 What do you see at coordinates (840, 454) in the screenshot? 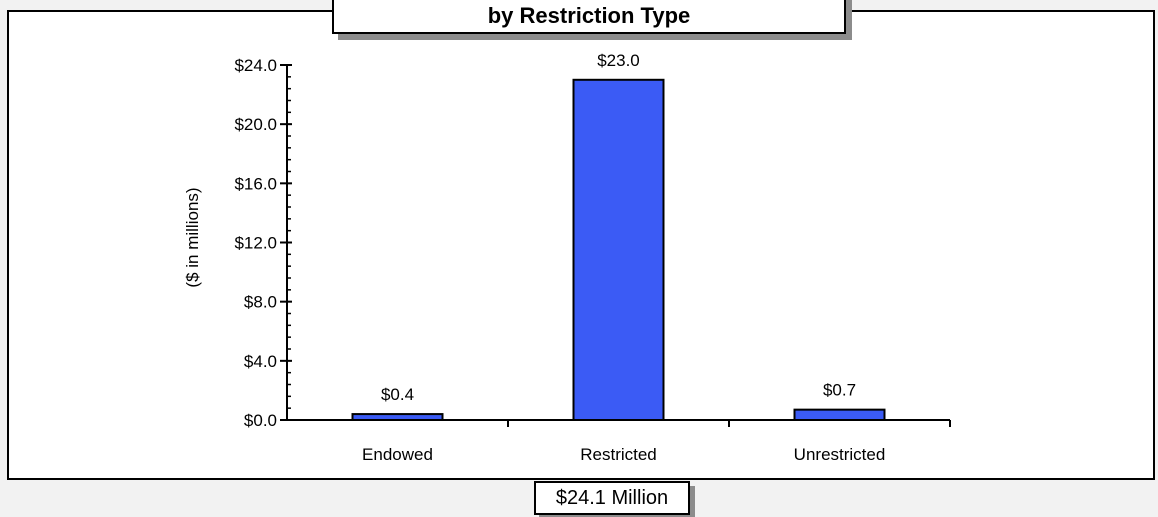
I see `x-category-label: Unrestricted` at bounding box center [840, 454].